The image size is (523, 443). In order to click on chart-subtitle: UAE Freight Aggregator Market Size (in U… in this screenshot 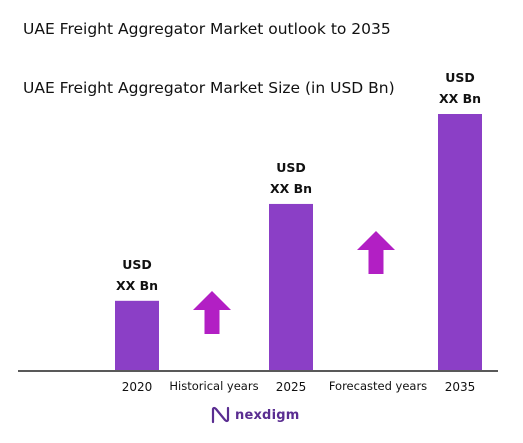, I will do `click(209, 88)`.